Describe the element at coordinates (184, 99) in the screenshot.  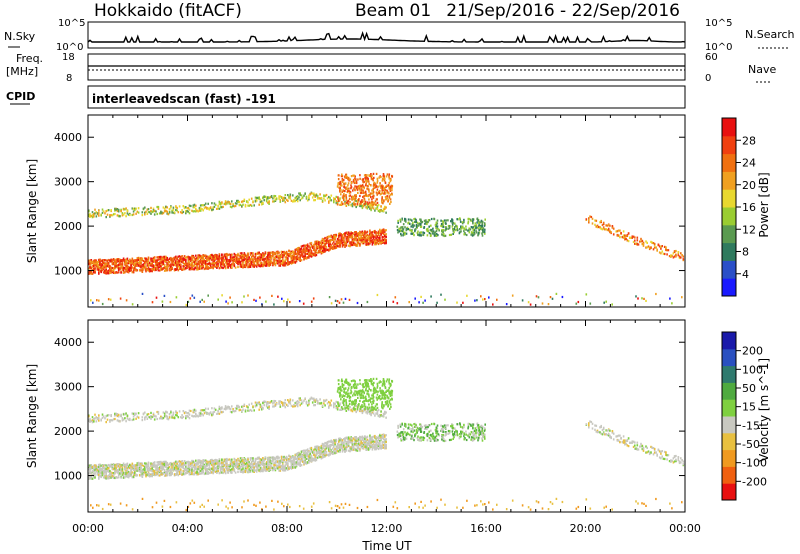
I see `cpid-text: interleavedscan (fast) -191` at that location.